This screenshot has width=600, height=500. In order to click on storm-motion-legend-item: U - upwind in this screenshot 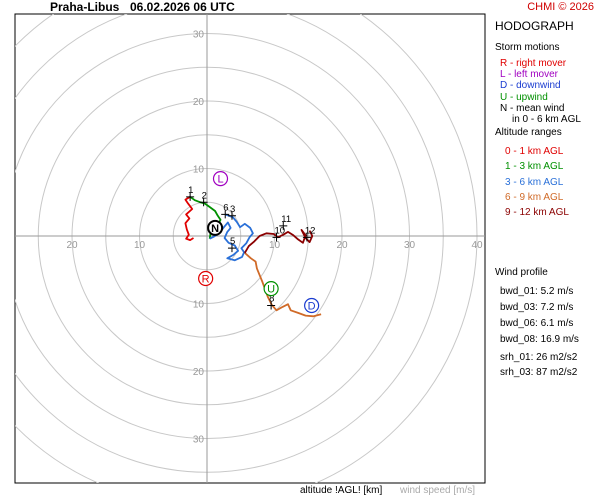, I will do `click(524, 97)`.